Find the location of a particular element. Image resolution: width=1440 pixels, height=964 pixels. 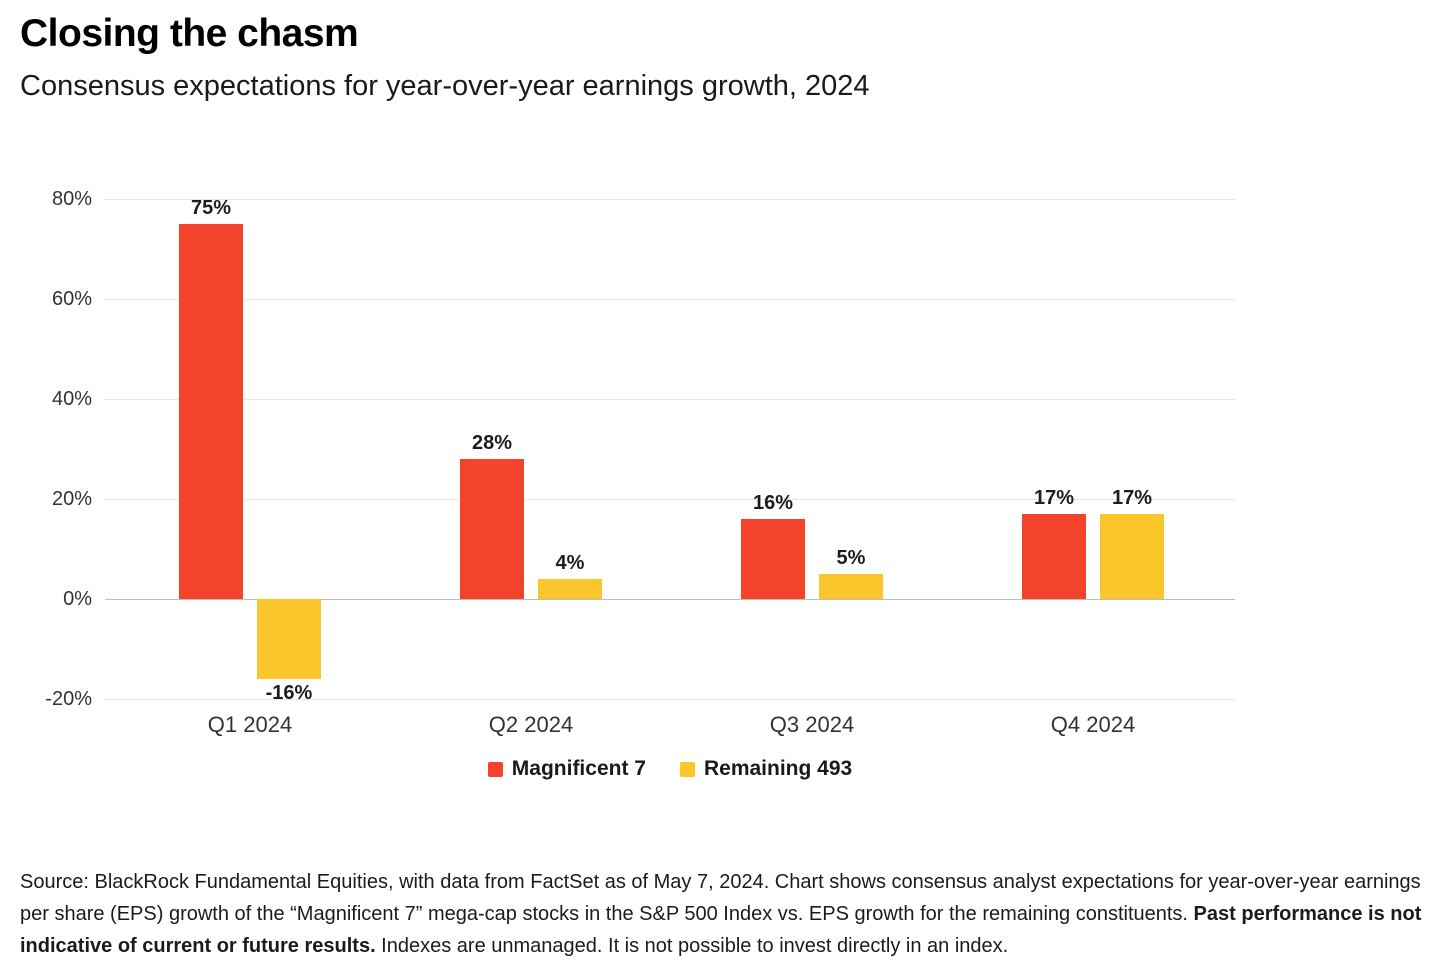

chart-title: Closing the chasm is located at coordinates (189, 33).